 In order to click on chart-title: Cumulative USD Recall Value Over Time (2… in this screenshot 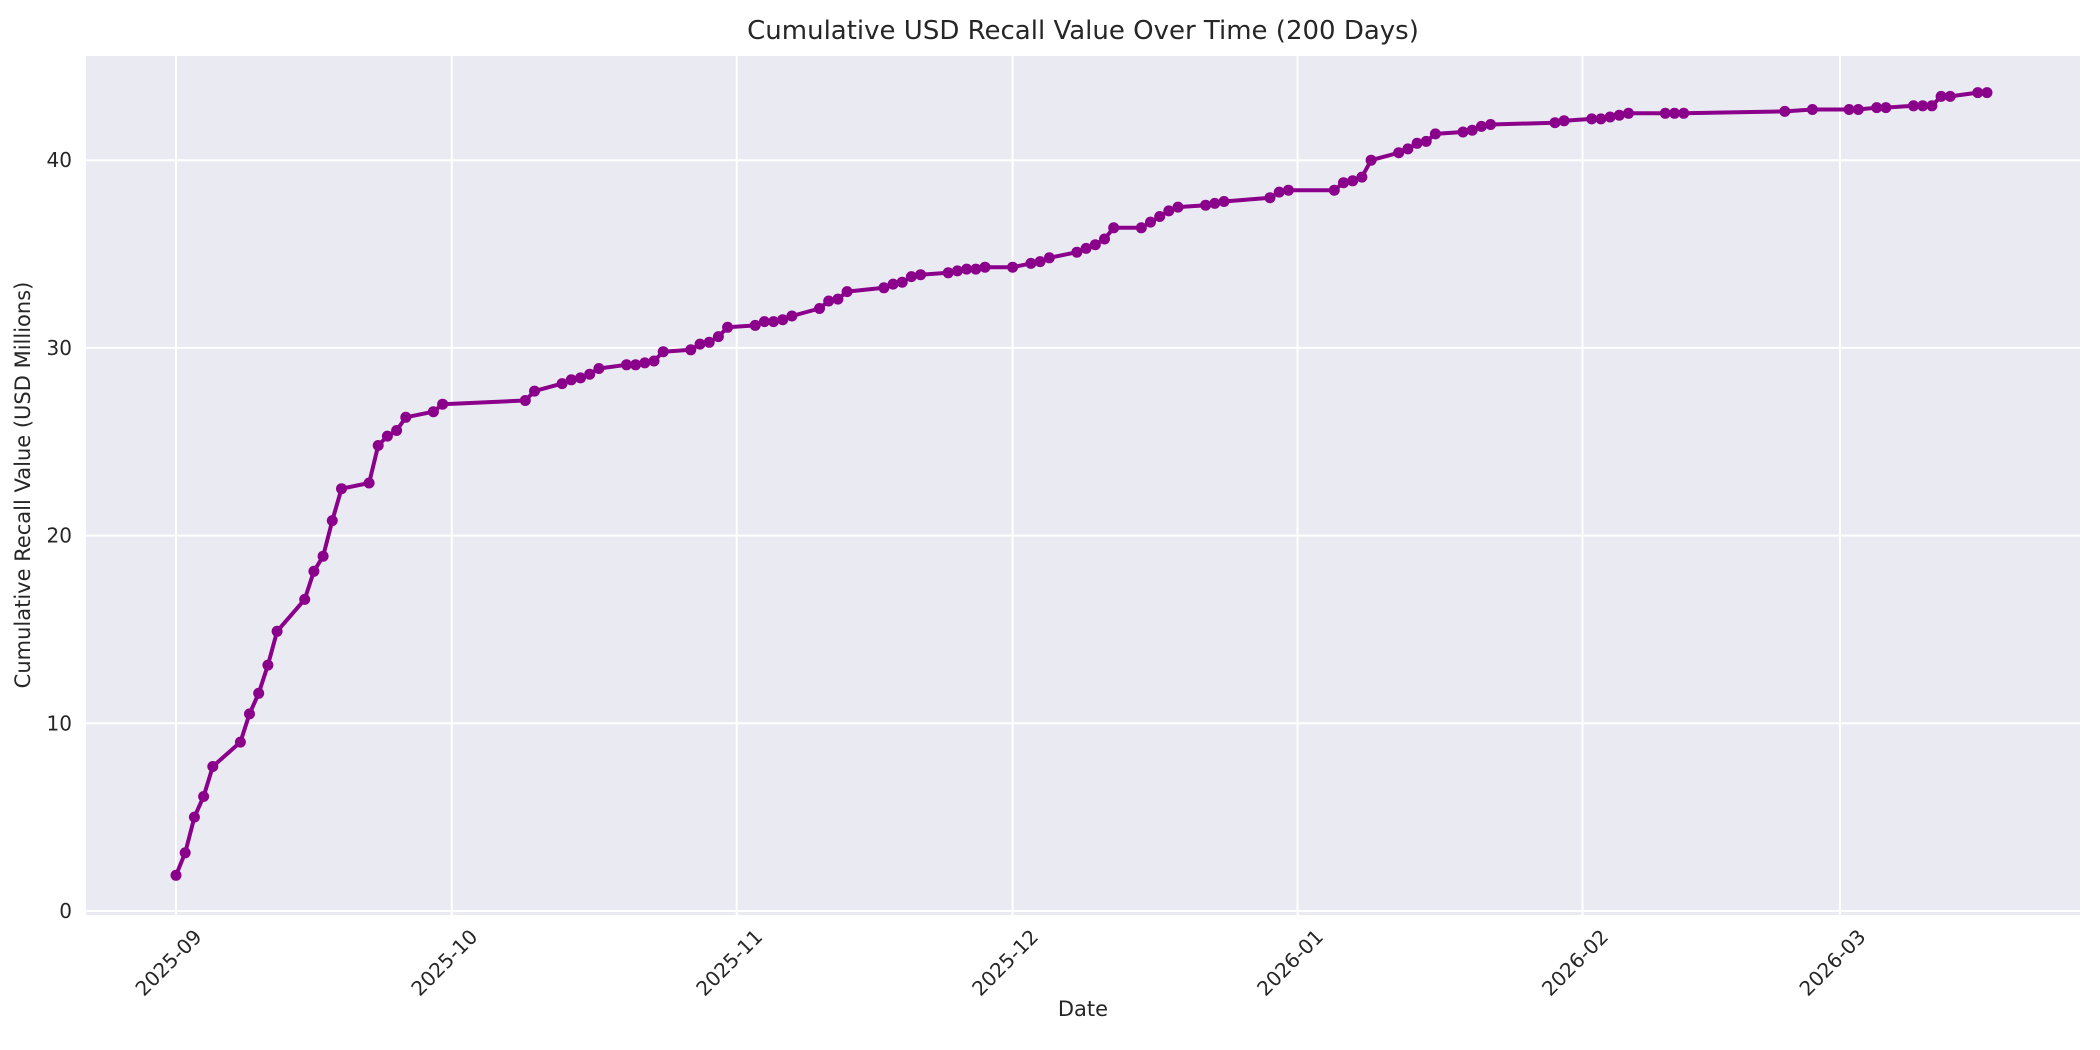, I will do `click(1083, 31)`.